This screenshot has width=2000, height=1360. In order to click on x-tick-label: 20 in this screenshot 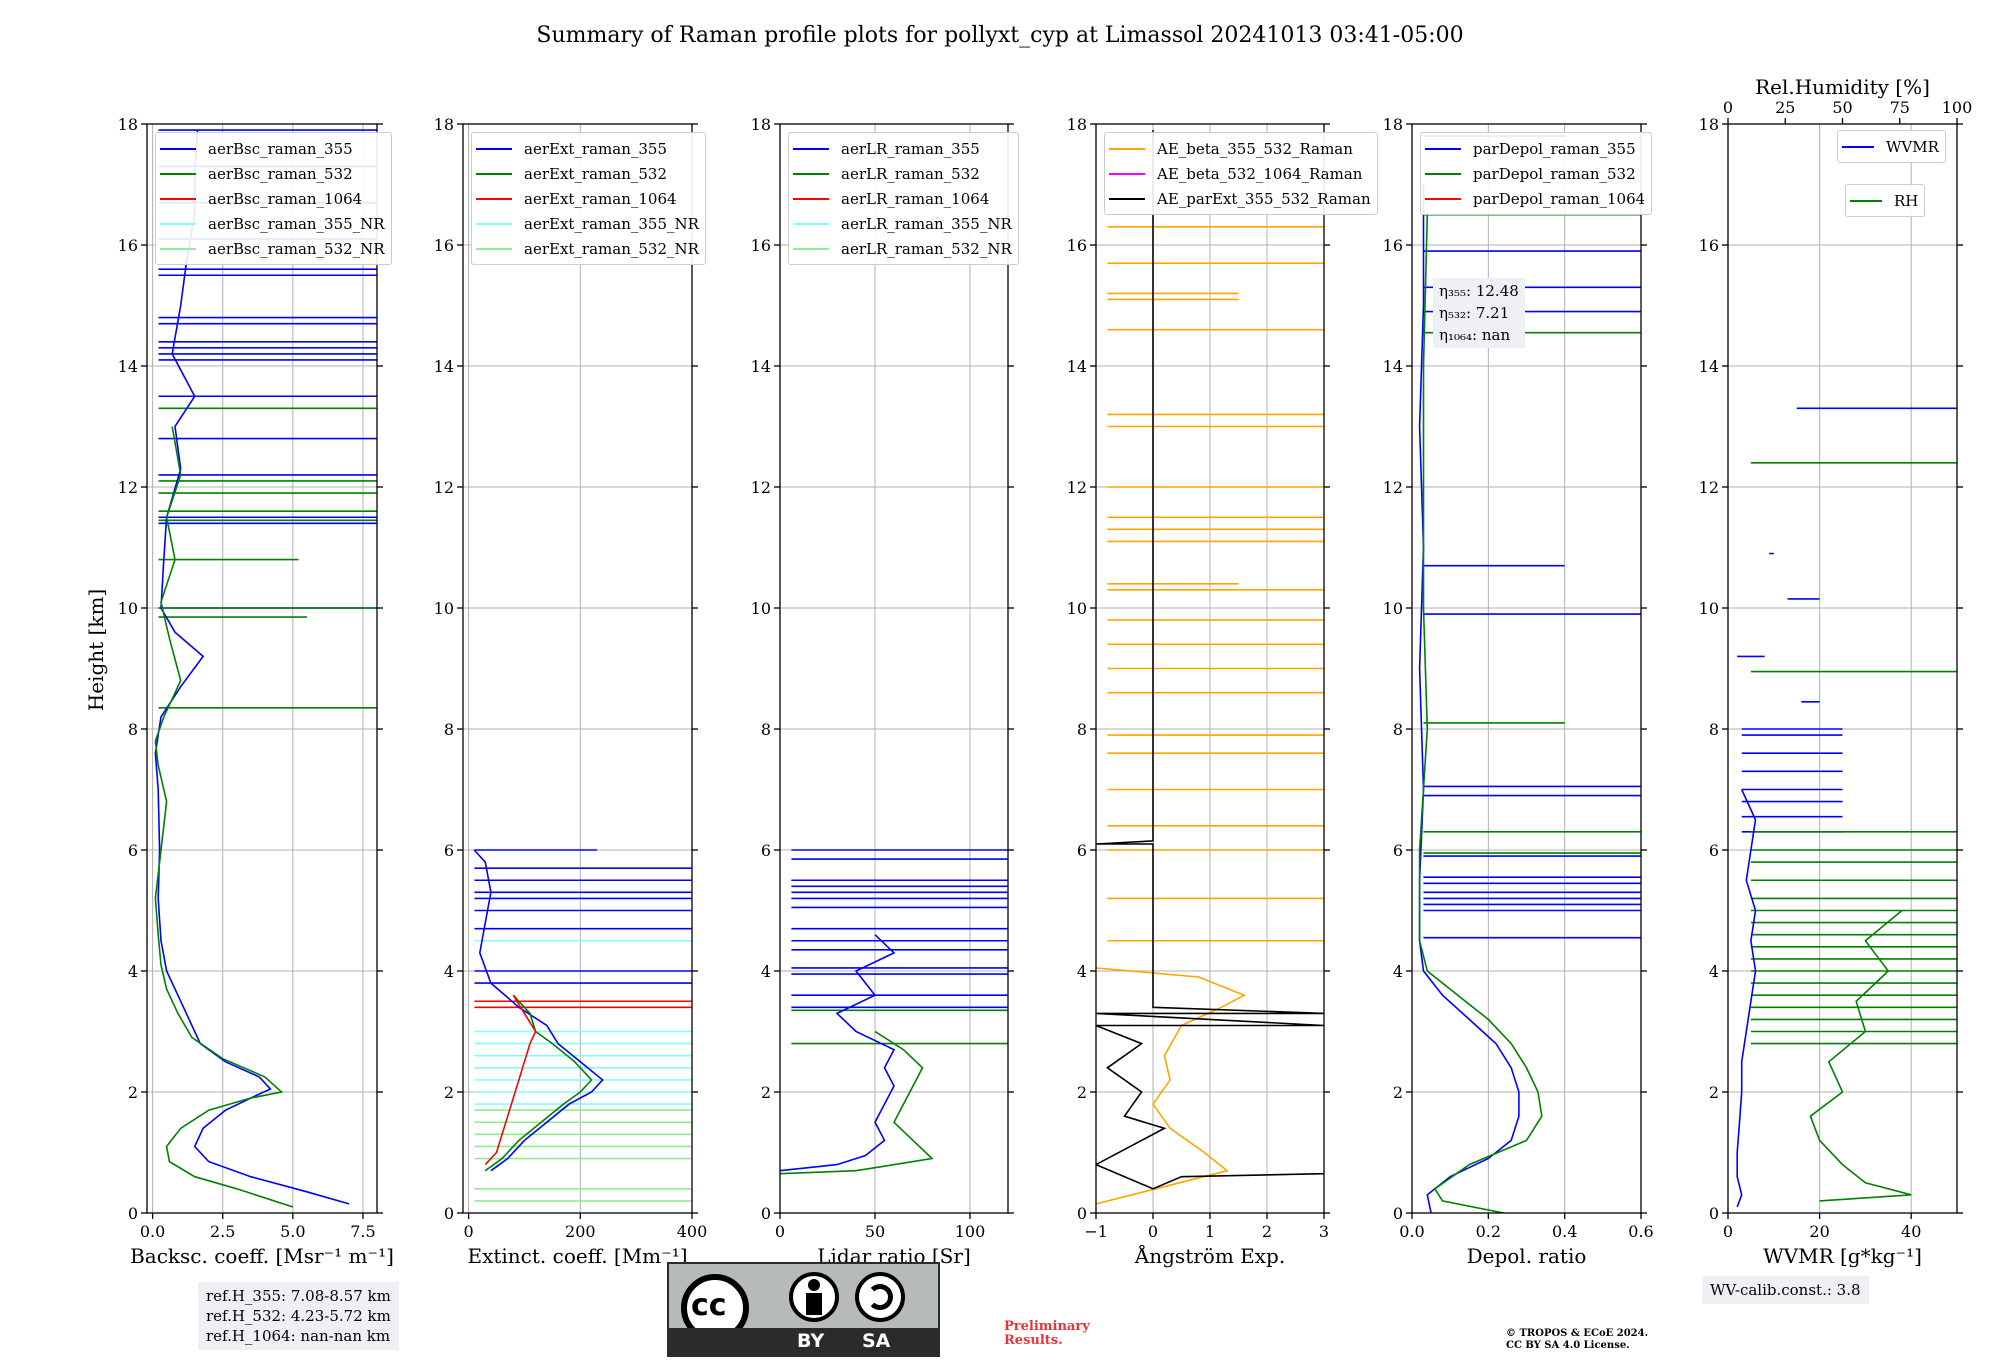, I will do `click(1819, 1231)`.